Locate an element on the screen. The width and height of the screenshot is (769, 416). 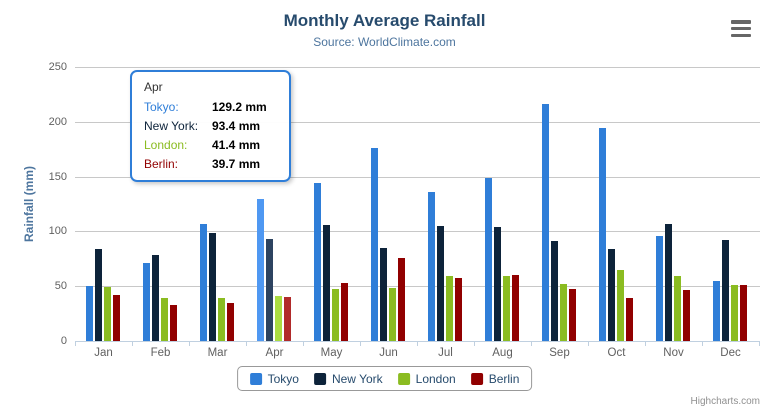
bar-new-york-nov is located at coordinates (668, 282).